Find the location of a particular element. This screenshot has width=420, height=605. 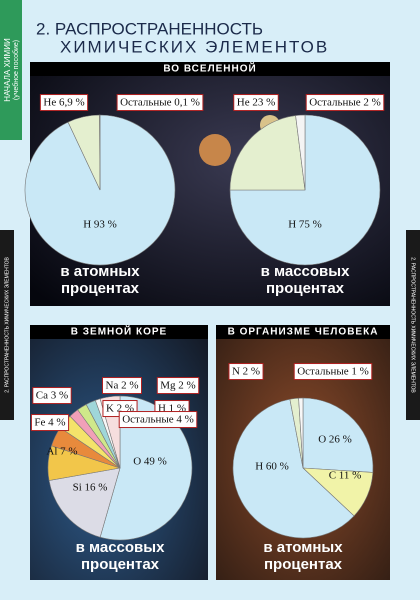

data-label: Al 7 % is located at coordinates (61, 452).